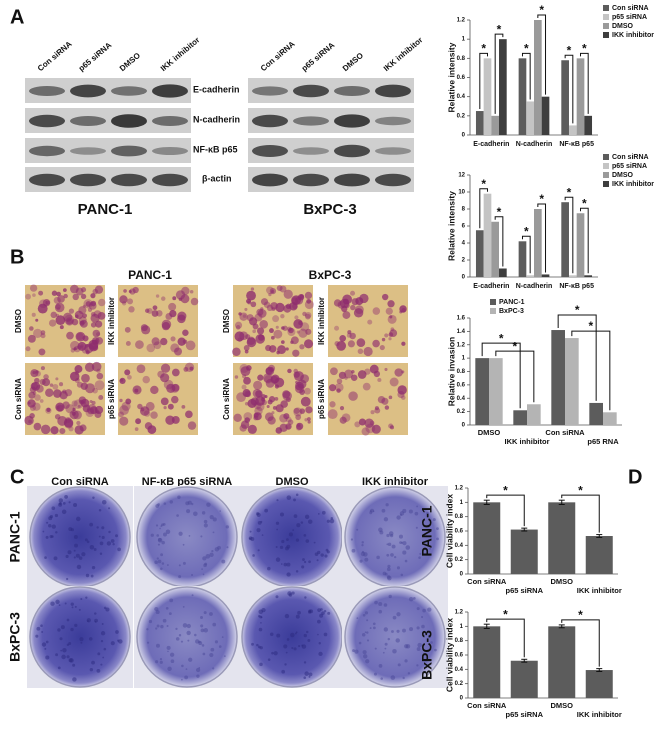 The height and width of the screenshot is (730, 662). I want to click on legend-label: IKK inhibitor, so click(633, 35).